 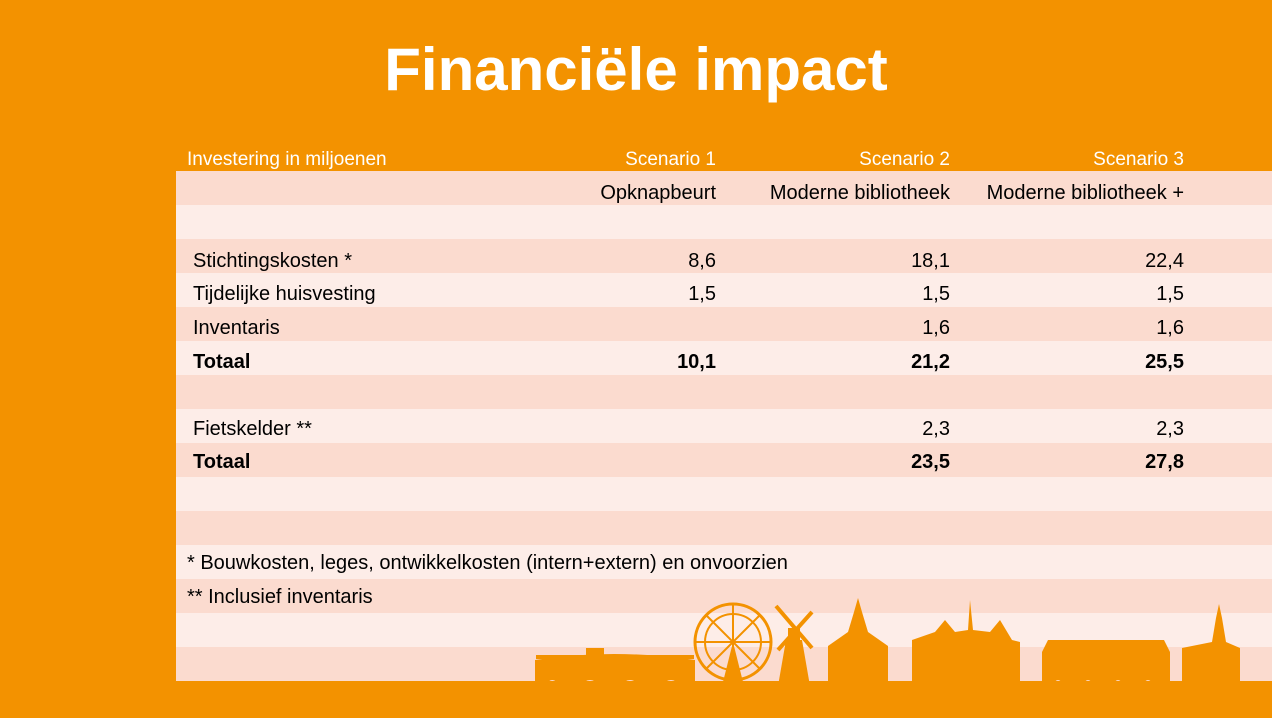 I want to click on header-scenario-2: Scenario 2, so click(x=904, y=159).